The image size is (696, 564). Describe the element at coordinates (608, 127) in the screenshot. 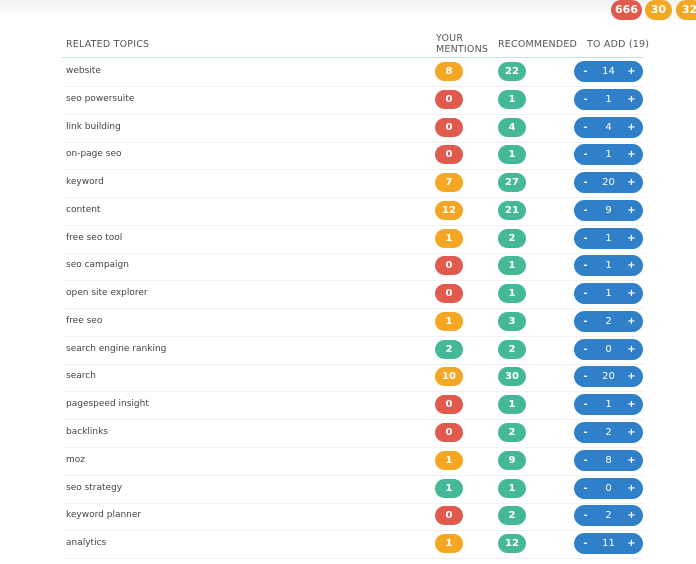

I see `to-add-stepper: - 4 +` at that location.